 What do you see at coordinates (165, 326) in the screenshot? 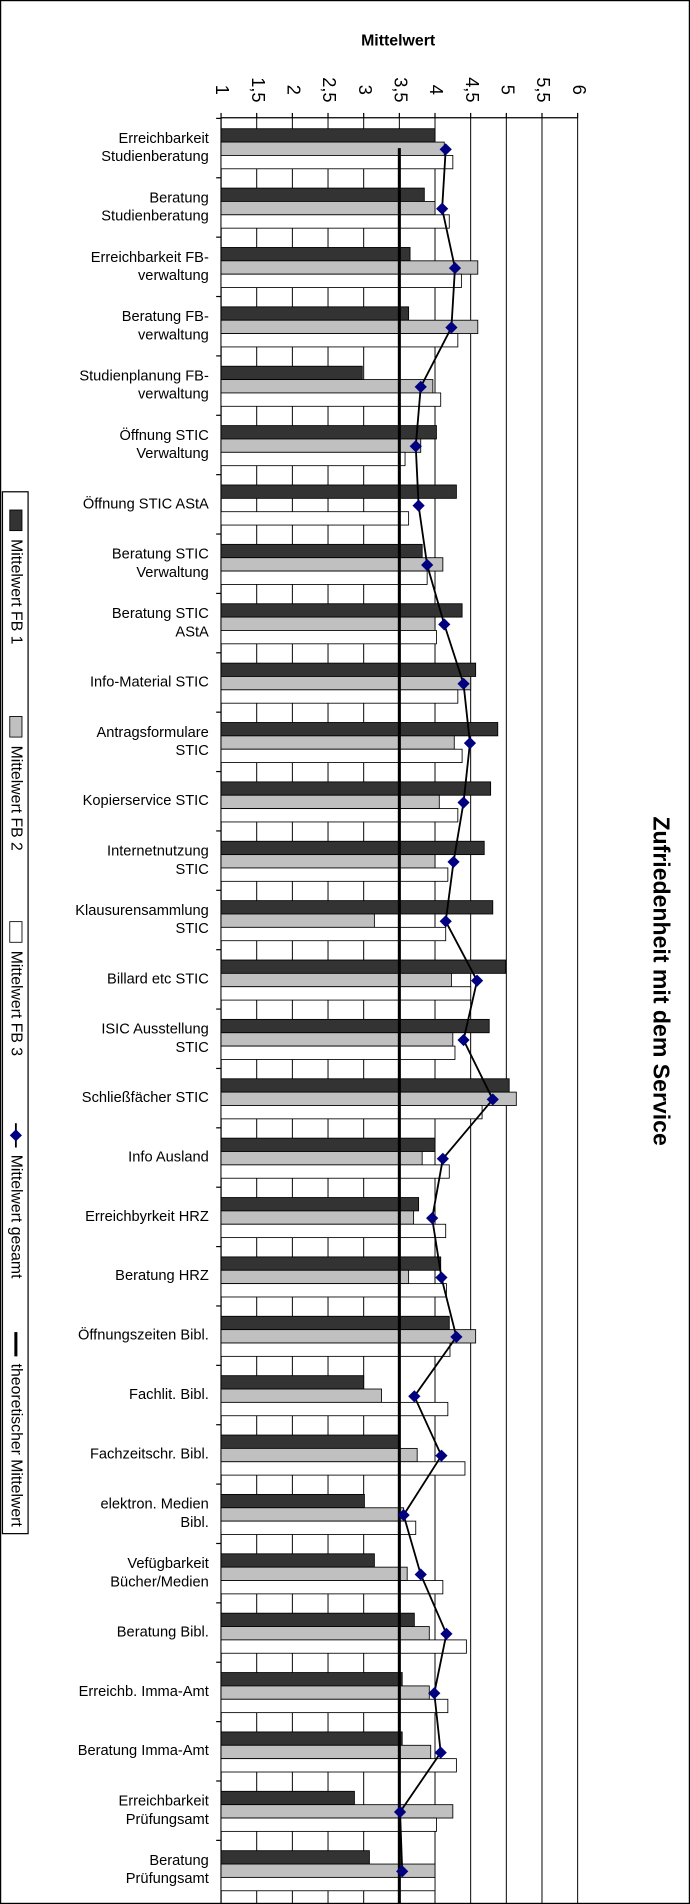
I see `y-tick-label: Beratung FB-verwaltung` at bounding box center [165, 326].